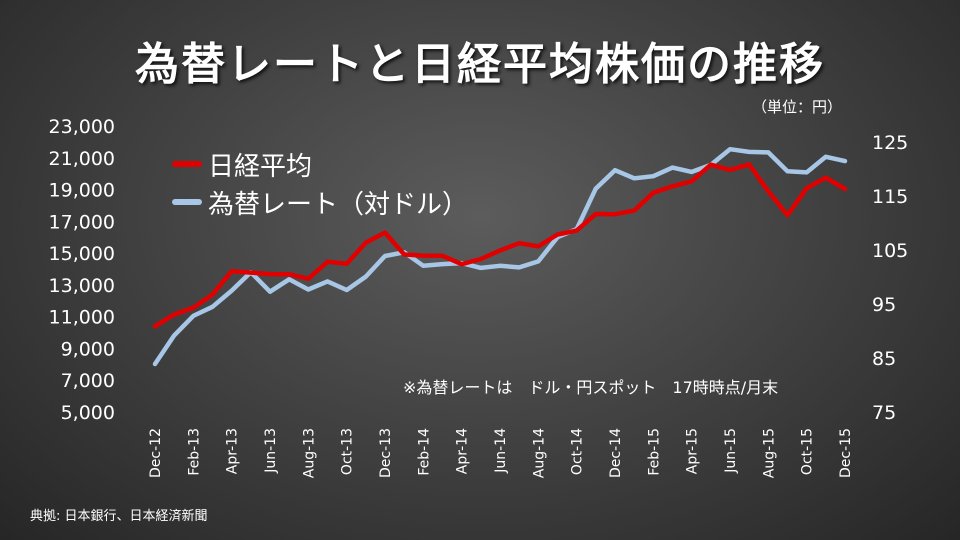 The height and width of the screenshot is (540, 960). Describe the element at coordinates (88, 381) in the screenshot. I see `left-tick-label: 7,000` at that location.